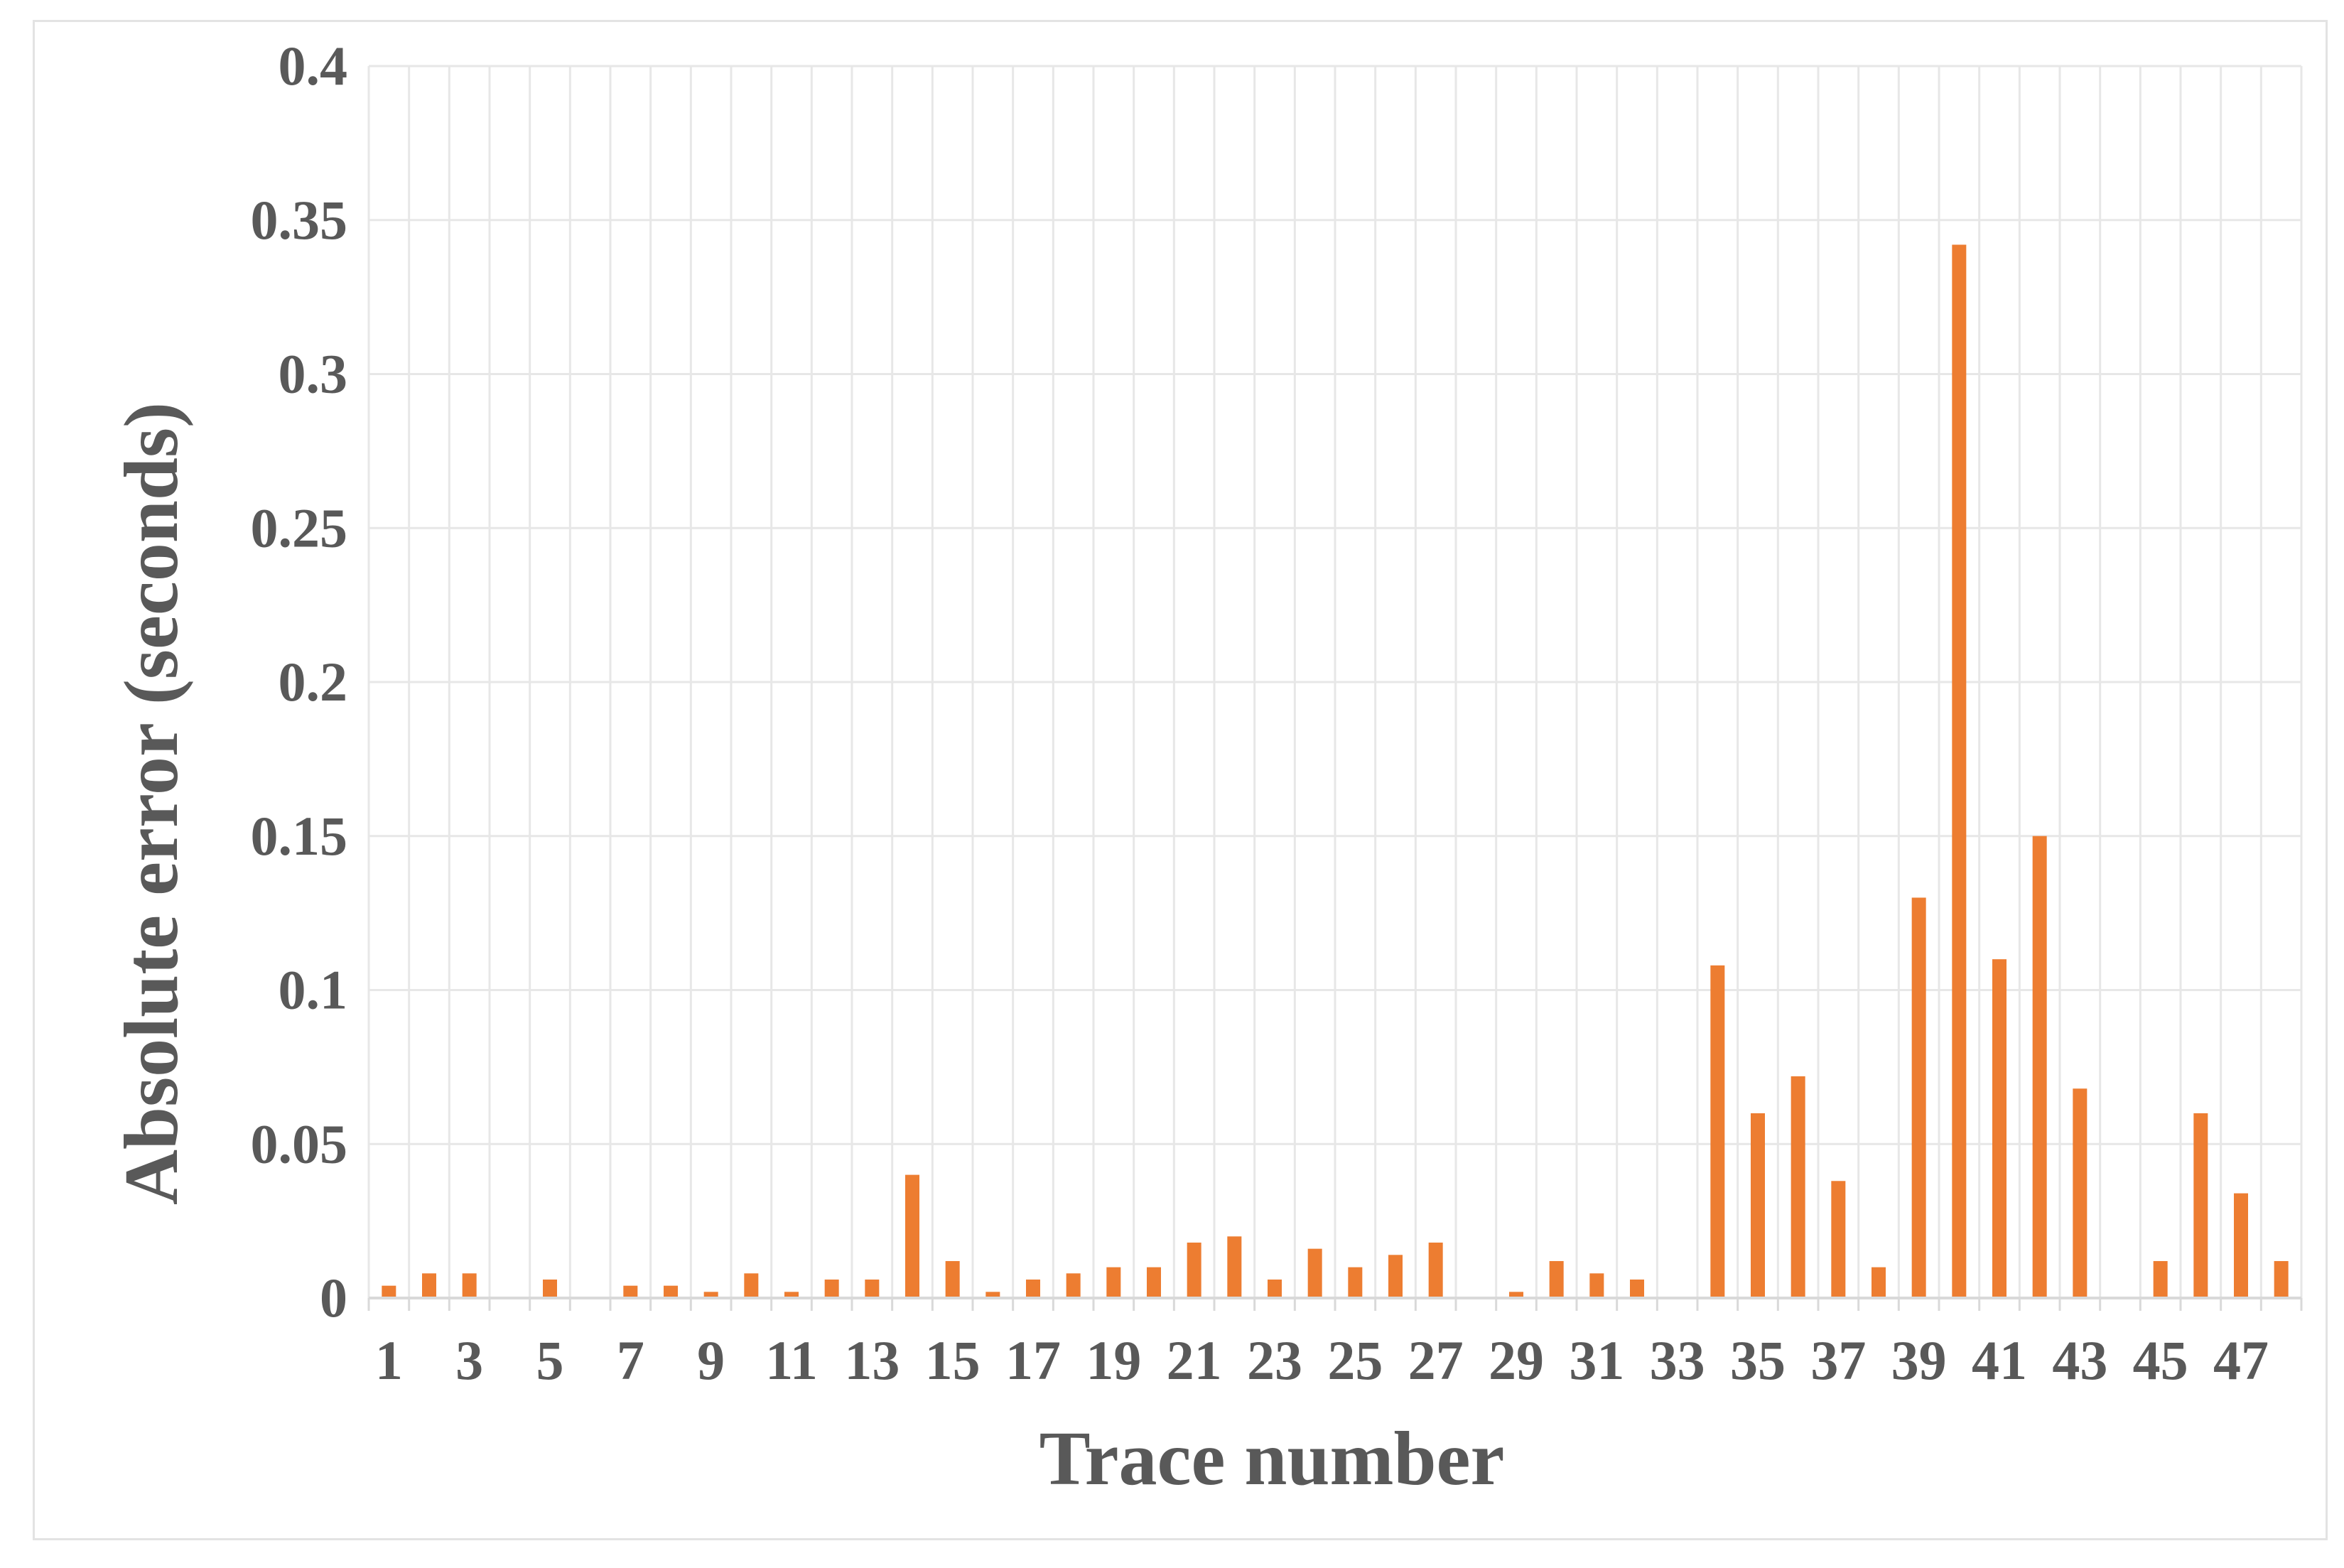 This screenshot has width=2344, height=1568. I want to click on x-tick-label: 13, so click(872, 1360).